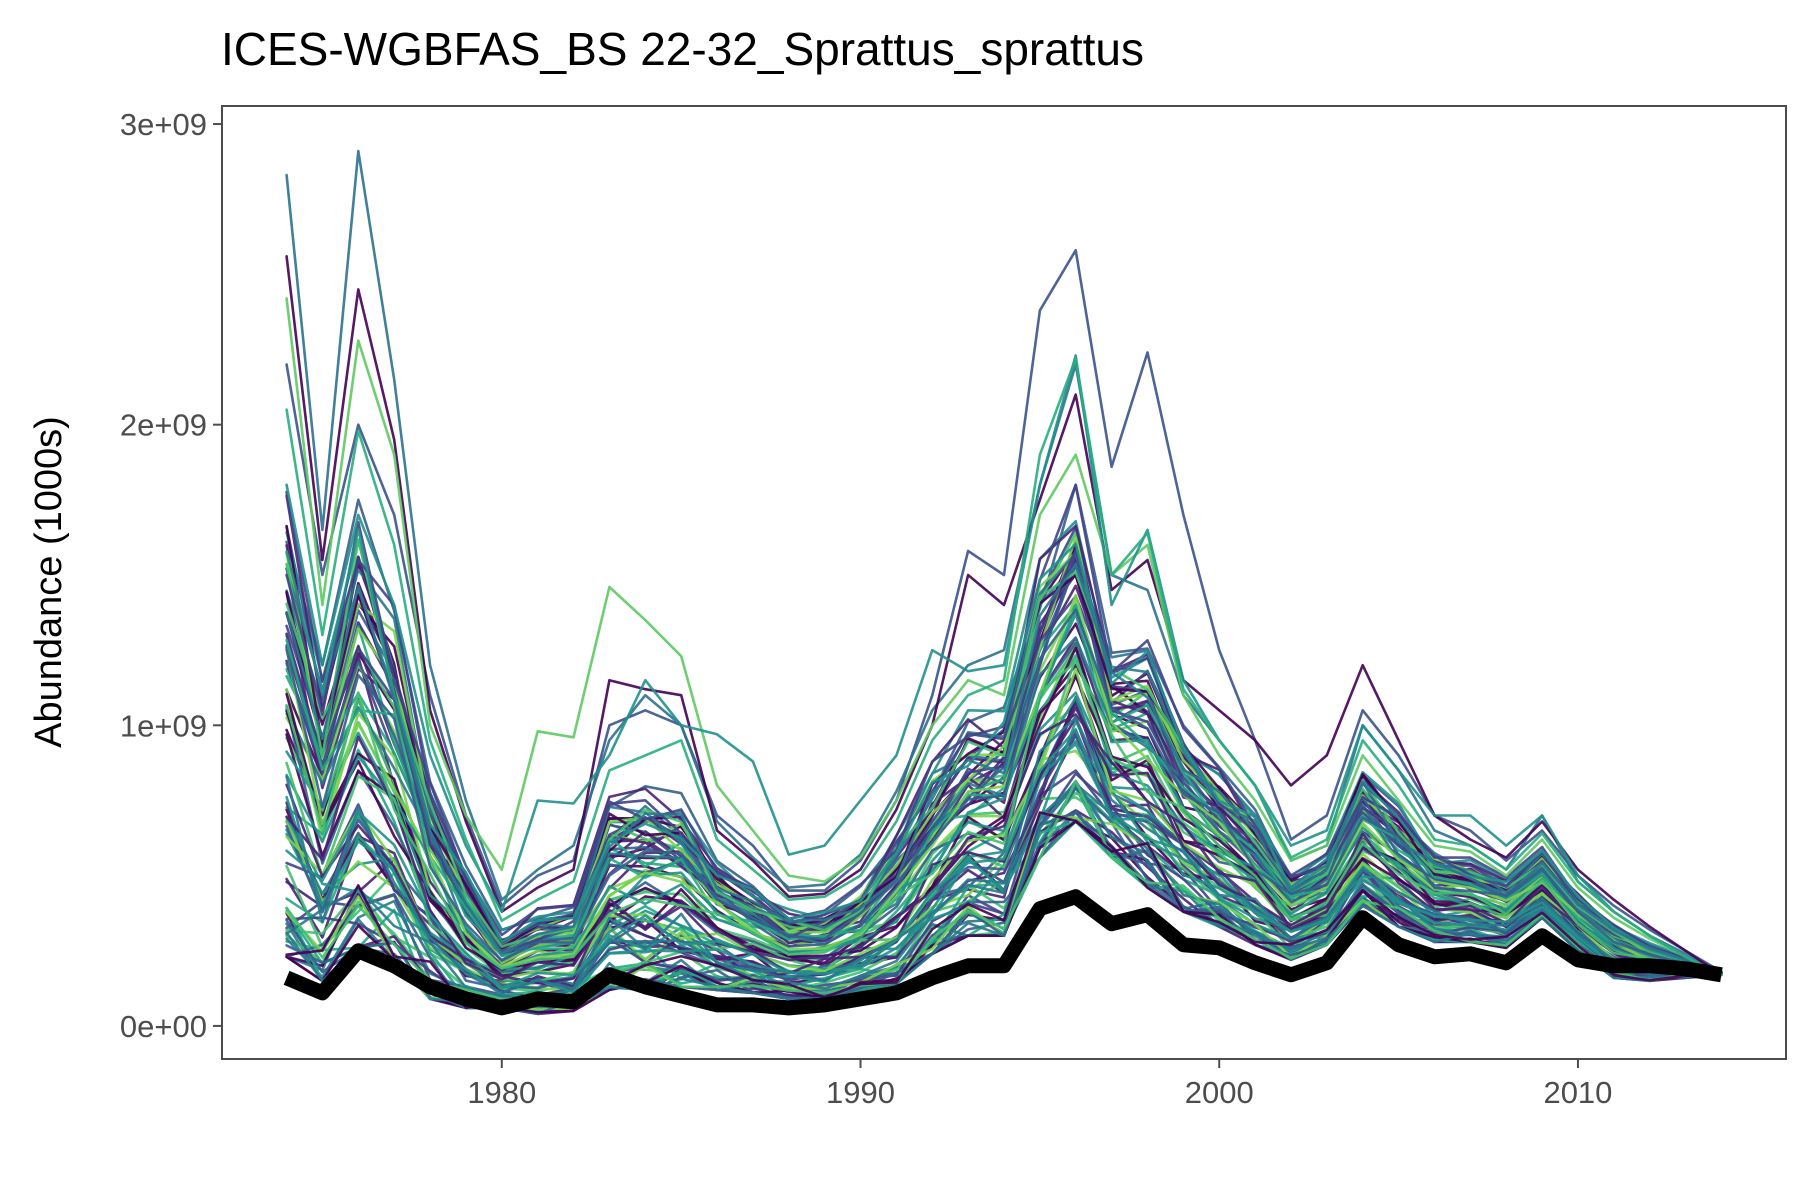 The width and height of the screenshot is (1800, 1200). What do you see at coordinates (1003, 952) in the screenshot?
I see `reference-line` at bounding box center [1003, 952].